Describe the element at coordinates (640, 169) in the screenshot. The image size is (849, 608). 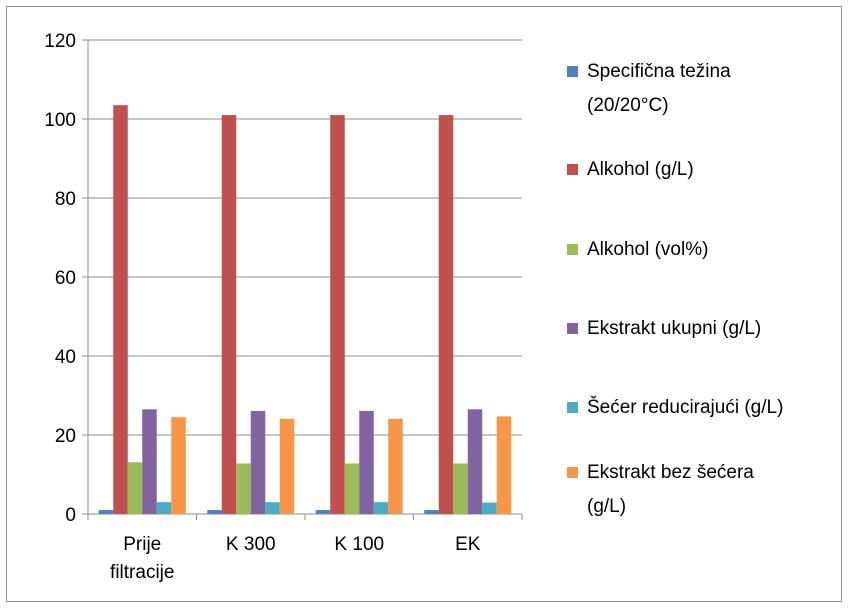
I see `legend-label: Alkohol (g/L)` at that location.